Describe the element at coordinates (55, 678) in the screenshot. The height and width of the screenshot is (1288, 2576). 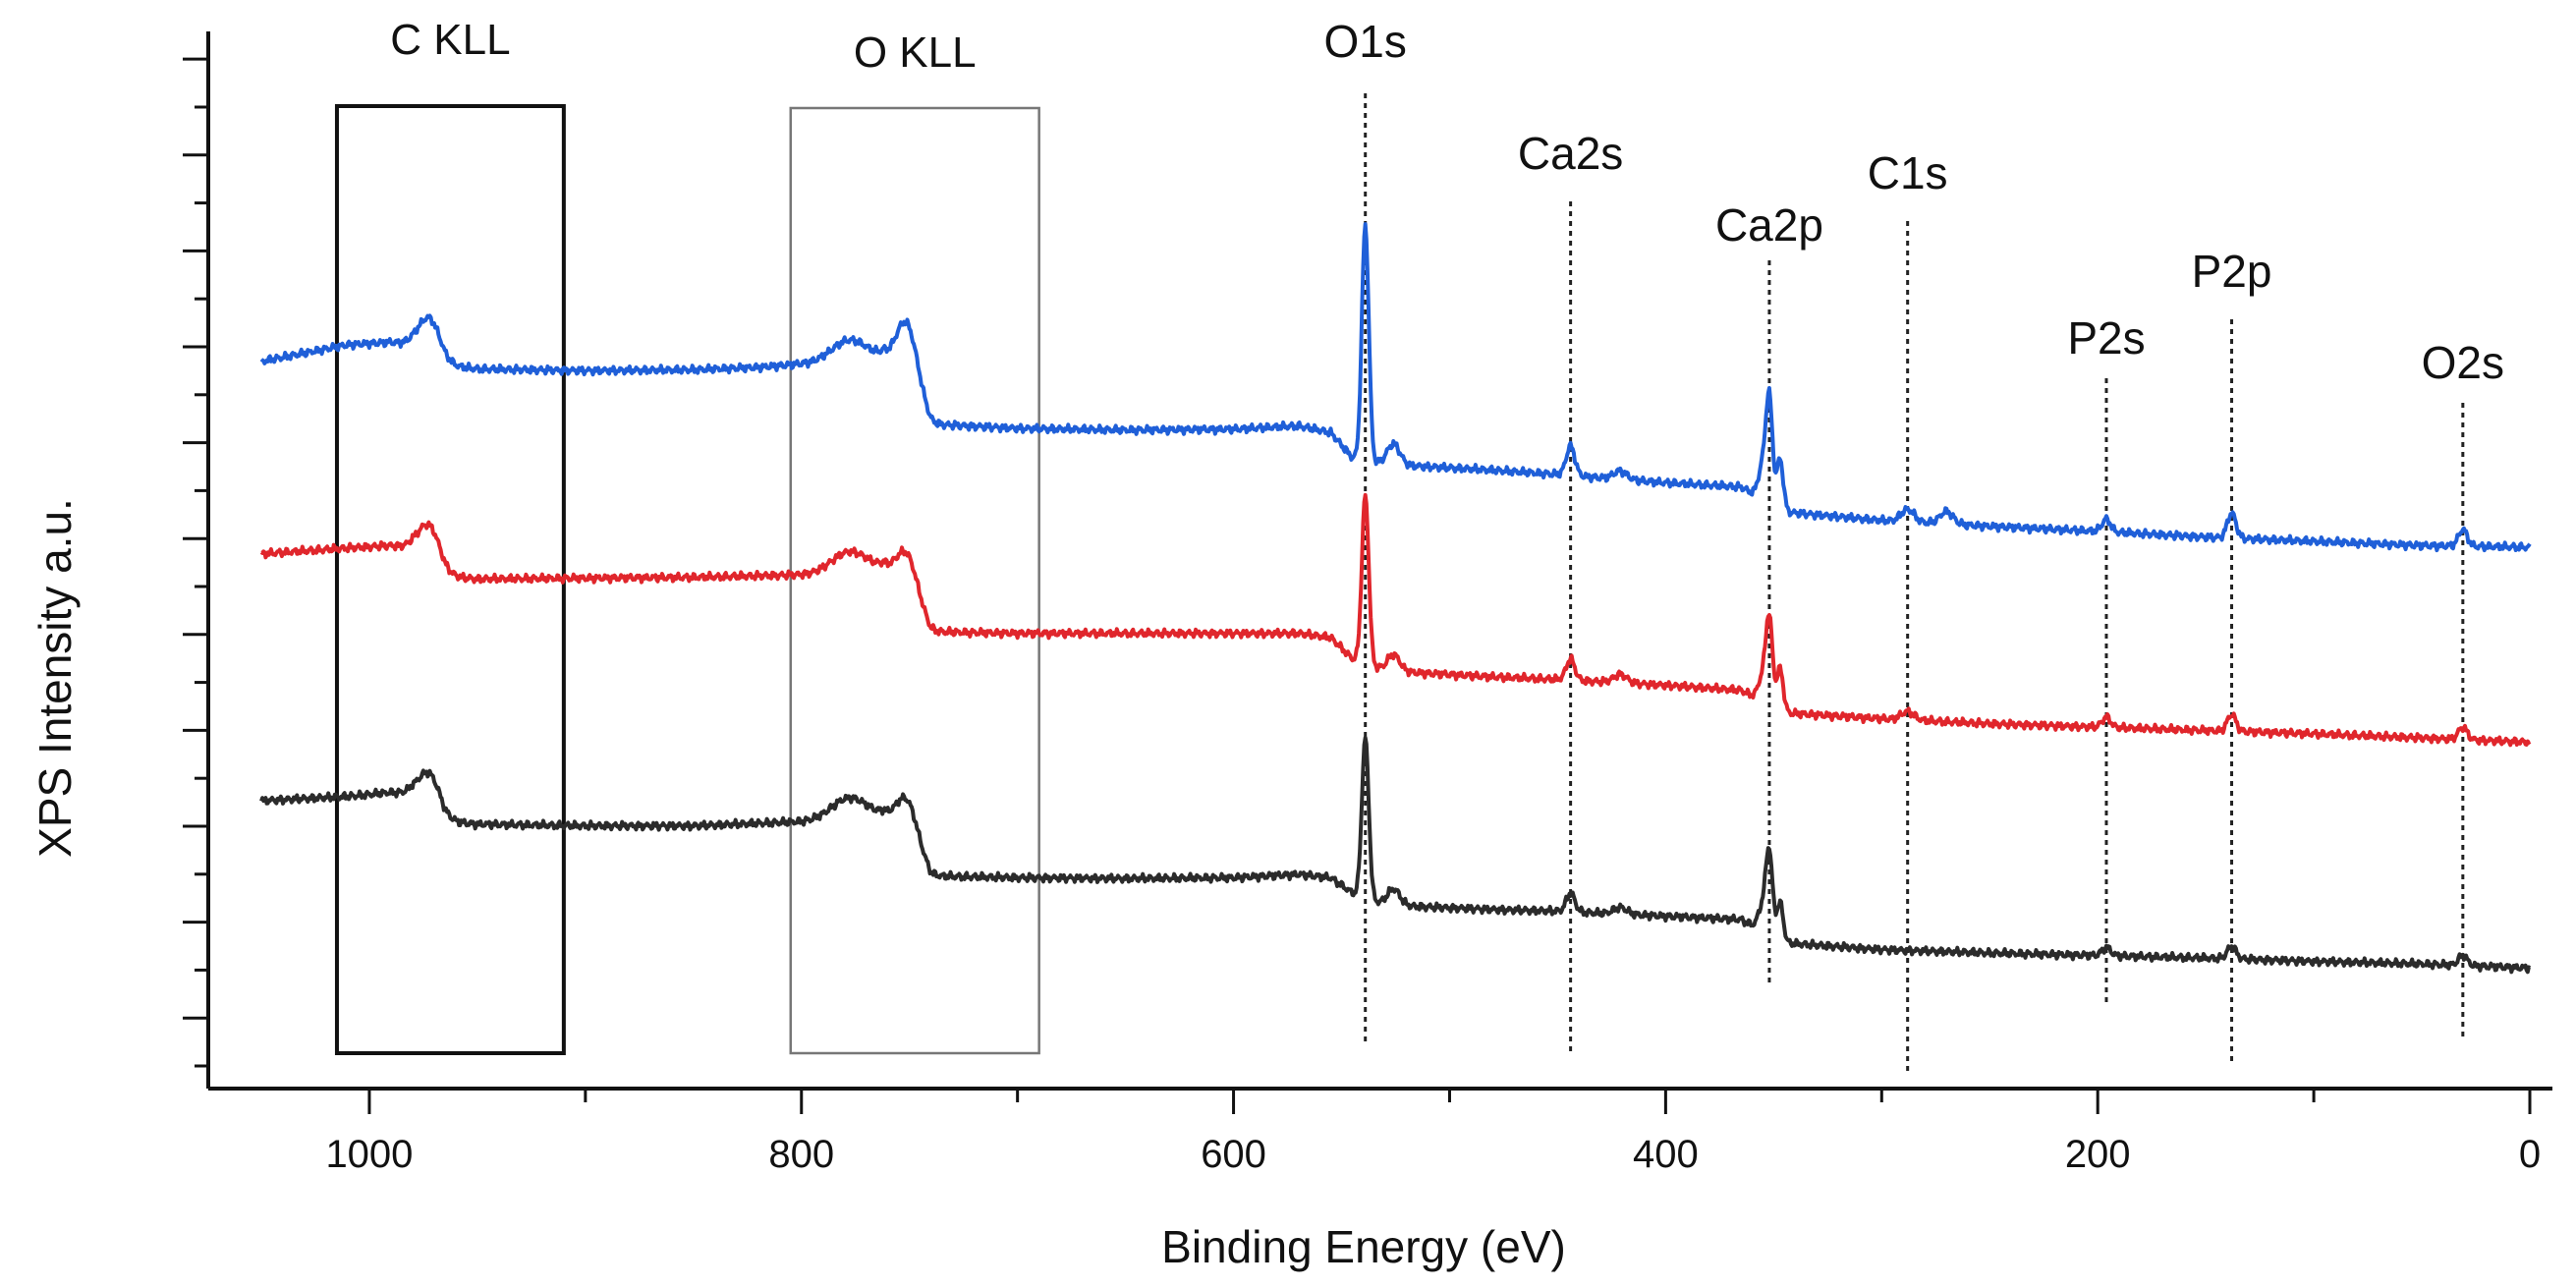
I see `y-axis-title: XPS Intensity a.u.` at that location.